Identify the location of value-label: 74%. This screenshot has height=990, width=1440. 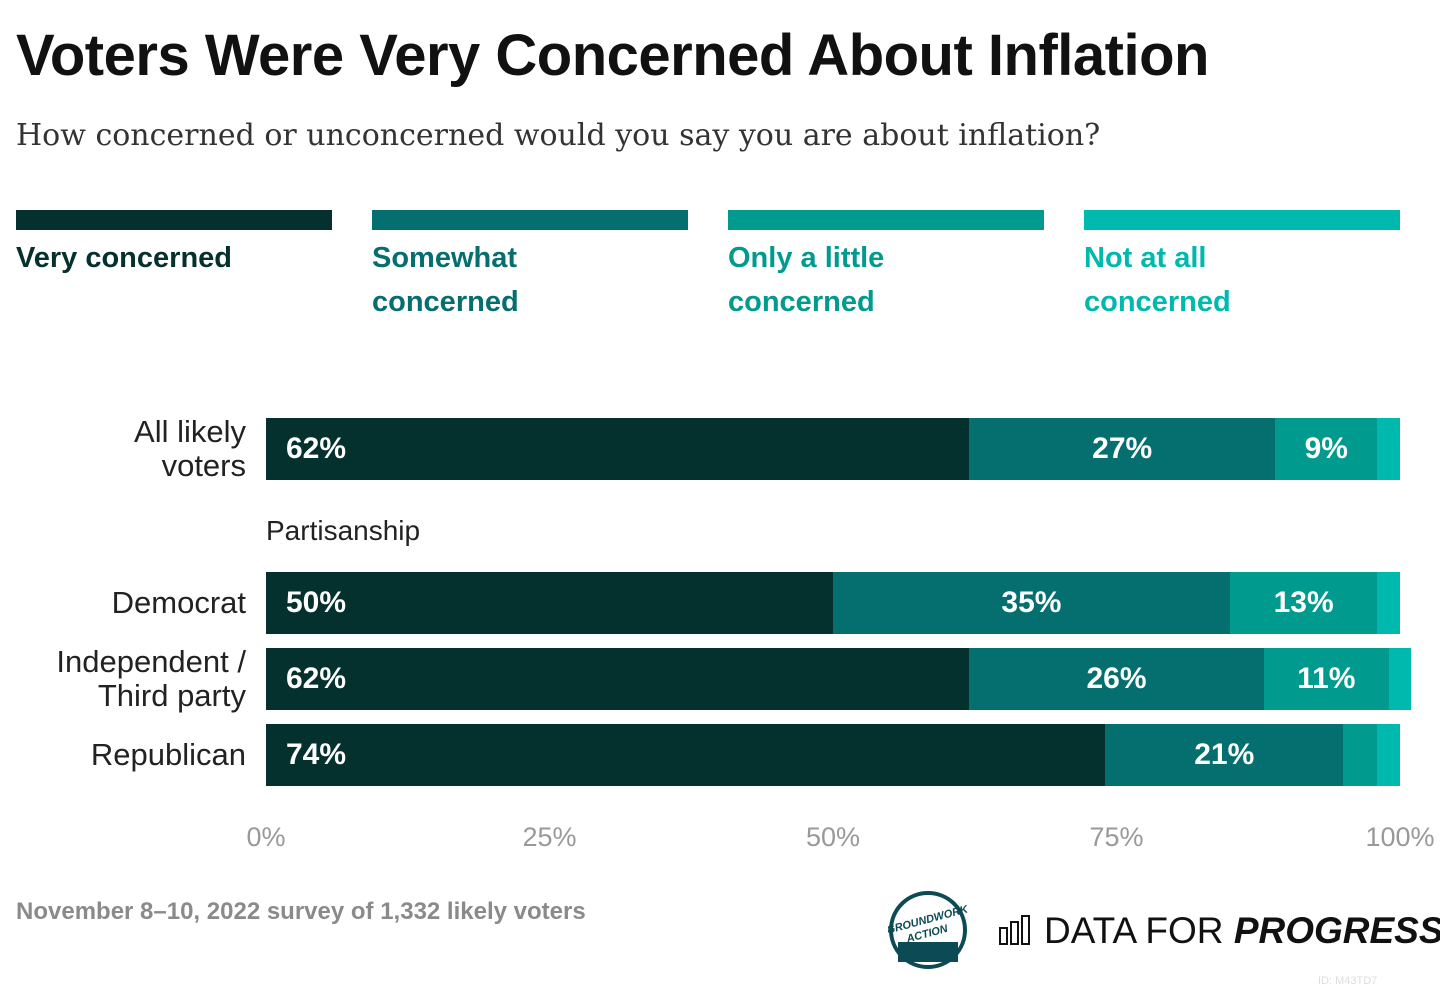
(316, 754).